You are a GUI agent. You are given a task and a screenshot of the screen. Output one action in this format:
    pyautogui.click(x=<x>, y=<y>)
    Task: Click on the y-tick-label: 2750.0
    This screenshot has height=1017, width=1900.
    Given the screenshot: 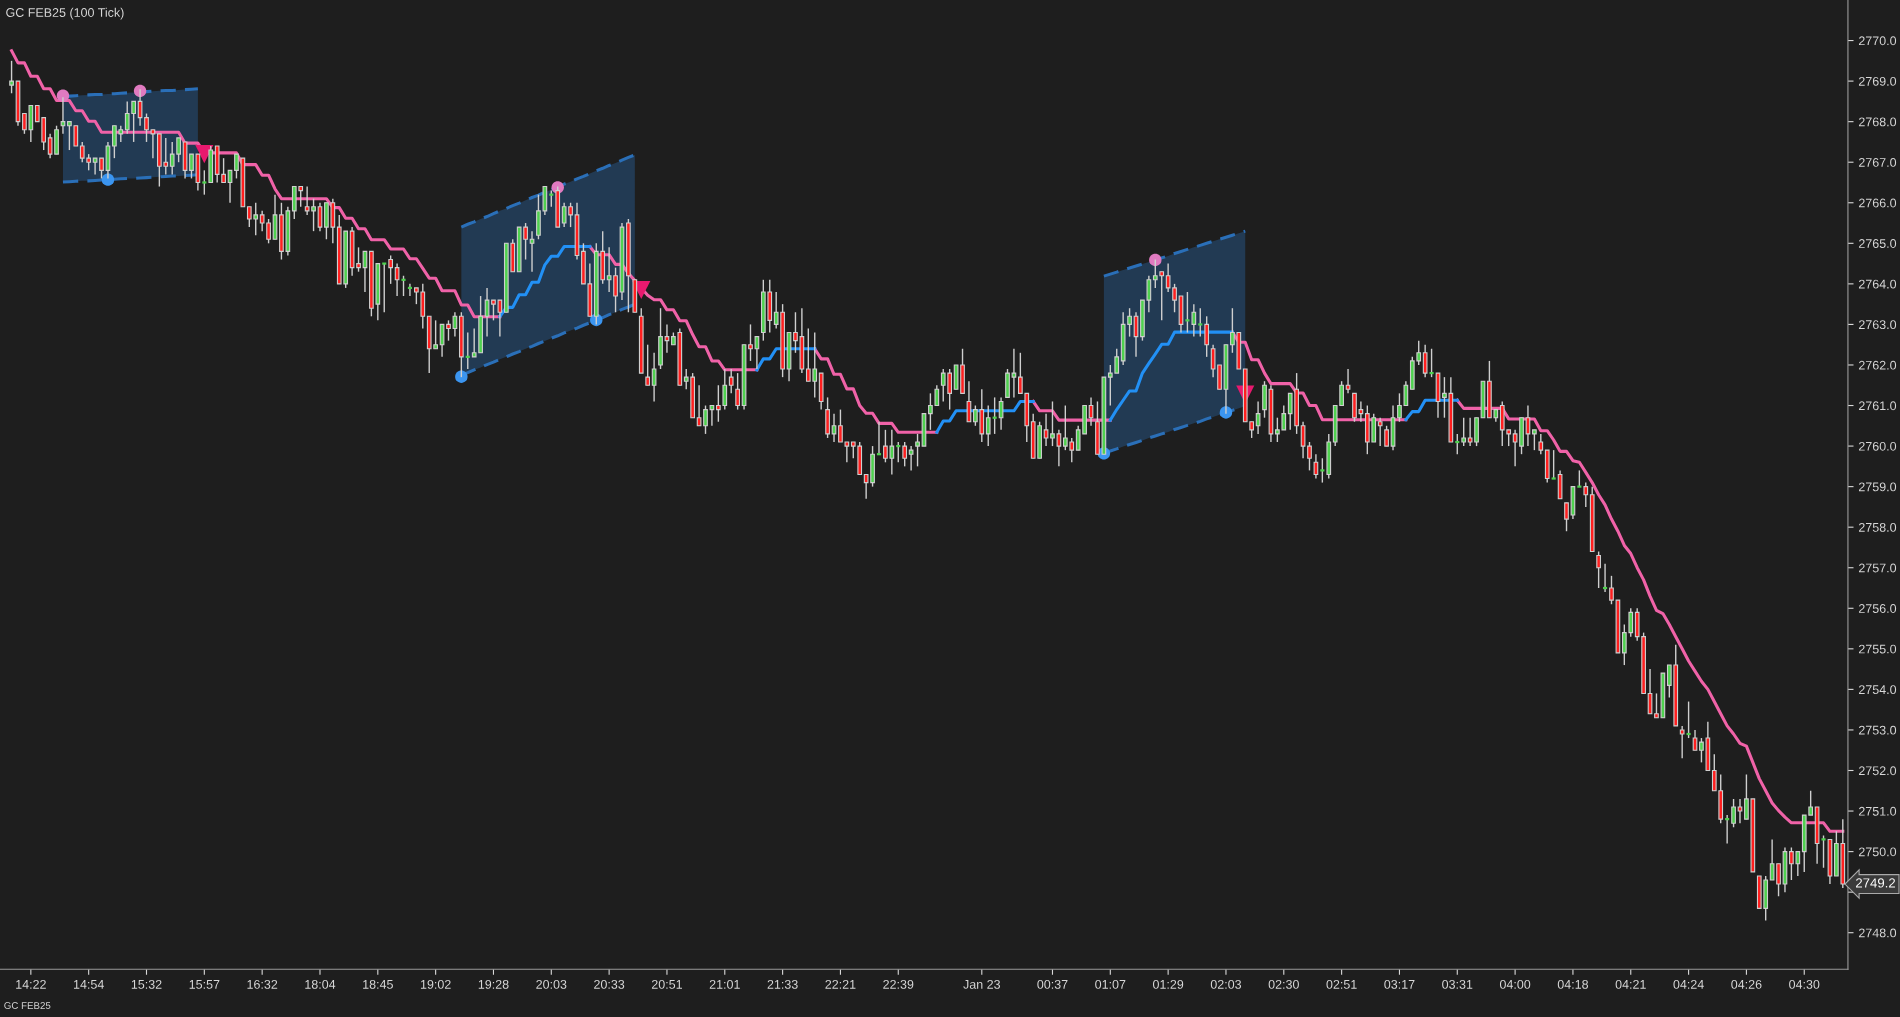 What is the action you would take?
    pyautogui.click(x=1877, y=852)
    